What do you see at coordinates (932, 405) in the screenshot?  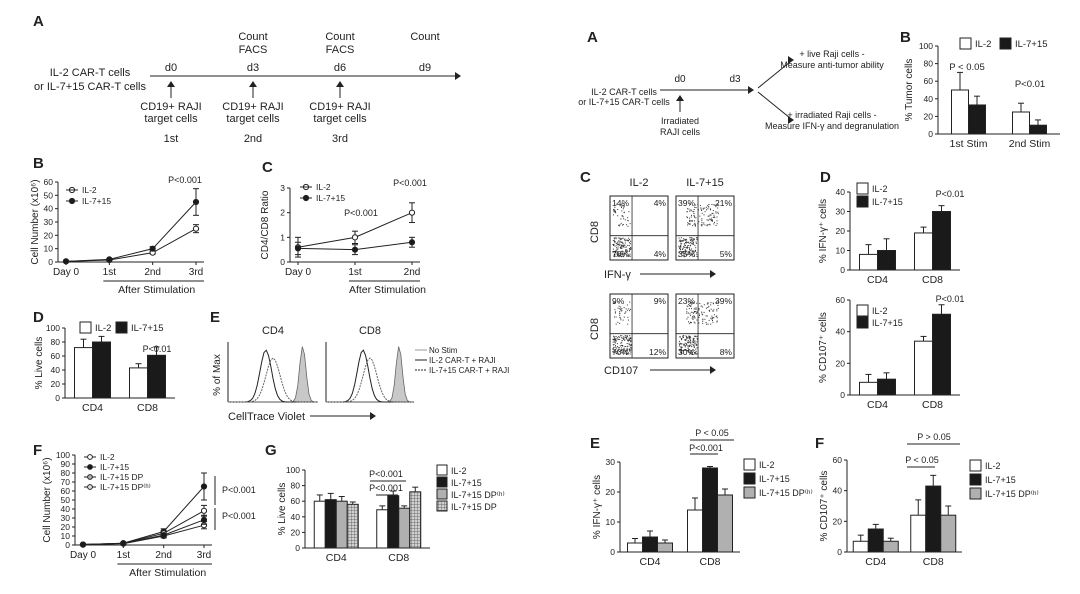 I see `right-D2-x-tick-label: CD8` at bounding box center [932, 405].